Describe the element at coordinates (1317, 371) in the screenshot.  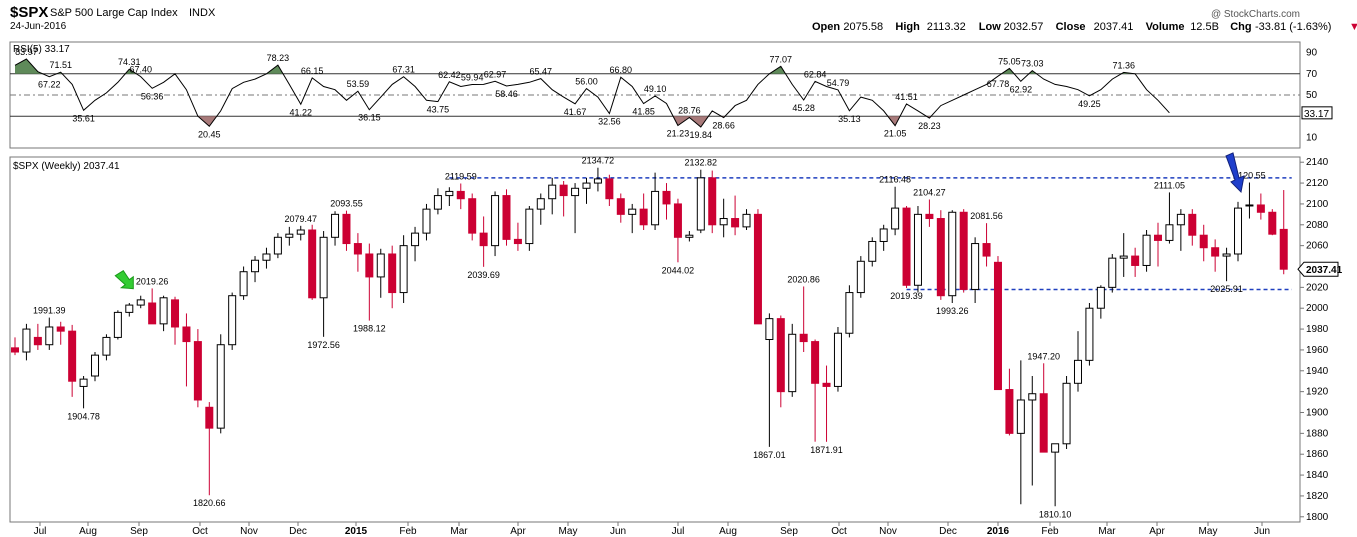
I see `price-y-tick: 1940` at that location.